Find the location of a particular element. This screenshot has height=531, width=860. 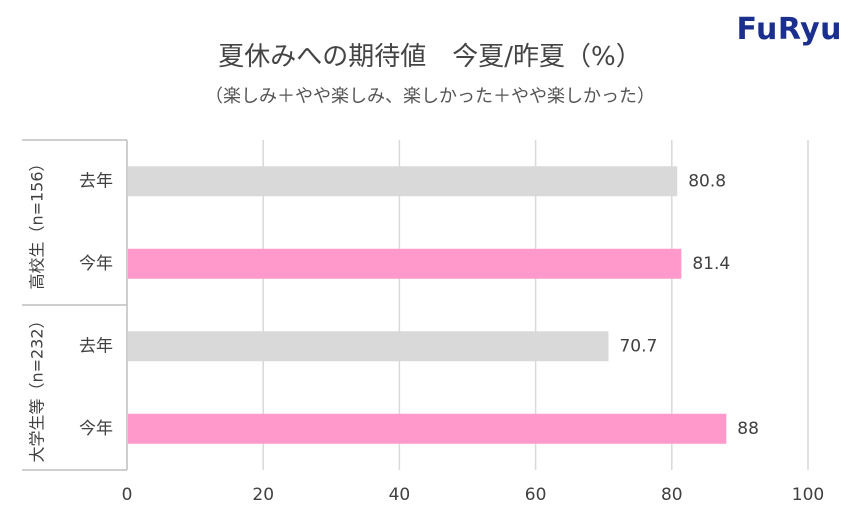

x-tick-label: 0 is located at coordinates (127, 495).